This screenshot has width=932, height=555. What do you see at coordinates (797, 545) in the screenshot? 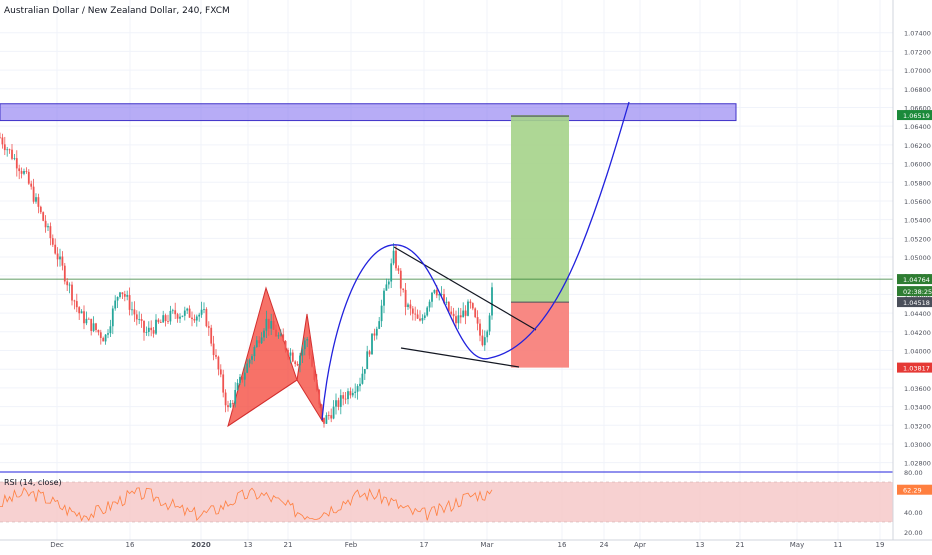
I see `x-tick-label: May` at bounding box center [797, 545].